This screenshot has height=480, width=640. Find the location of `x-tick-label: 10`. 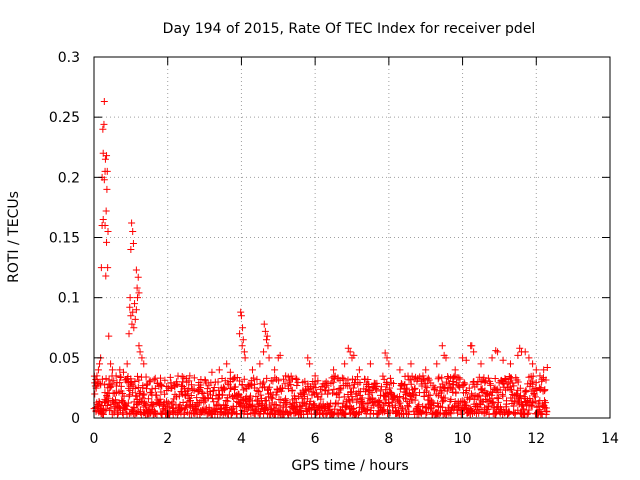

x-tick-label: 10 is located at coordinates (463, 439).